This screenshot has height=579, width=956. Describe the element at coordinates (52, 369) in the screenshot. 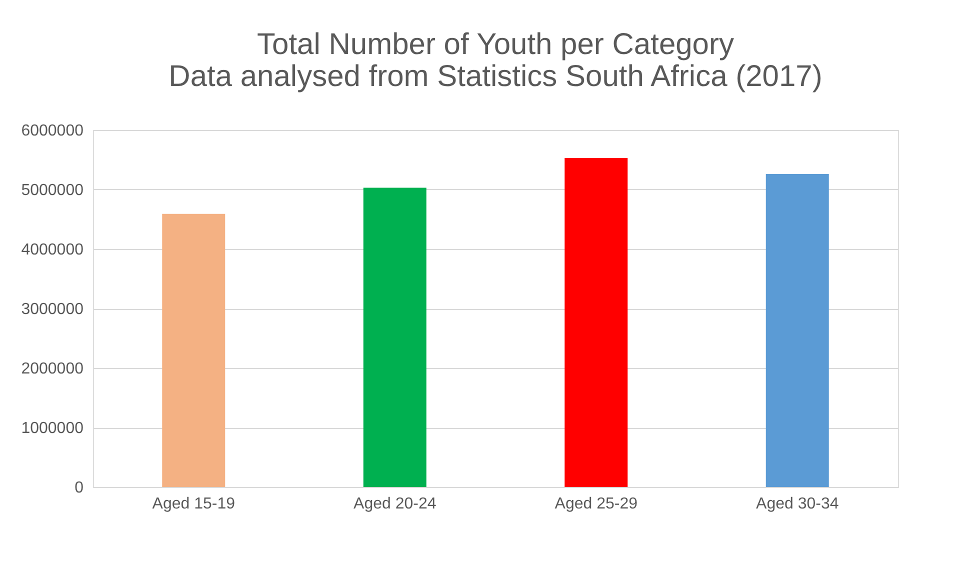

I see `y-tick-label: 2000000` at that location.